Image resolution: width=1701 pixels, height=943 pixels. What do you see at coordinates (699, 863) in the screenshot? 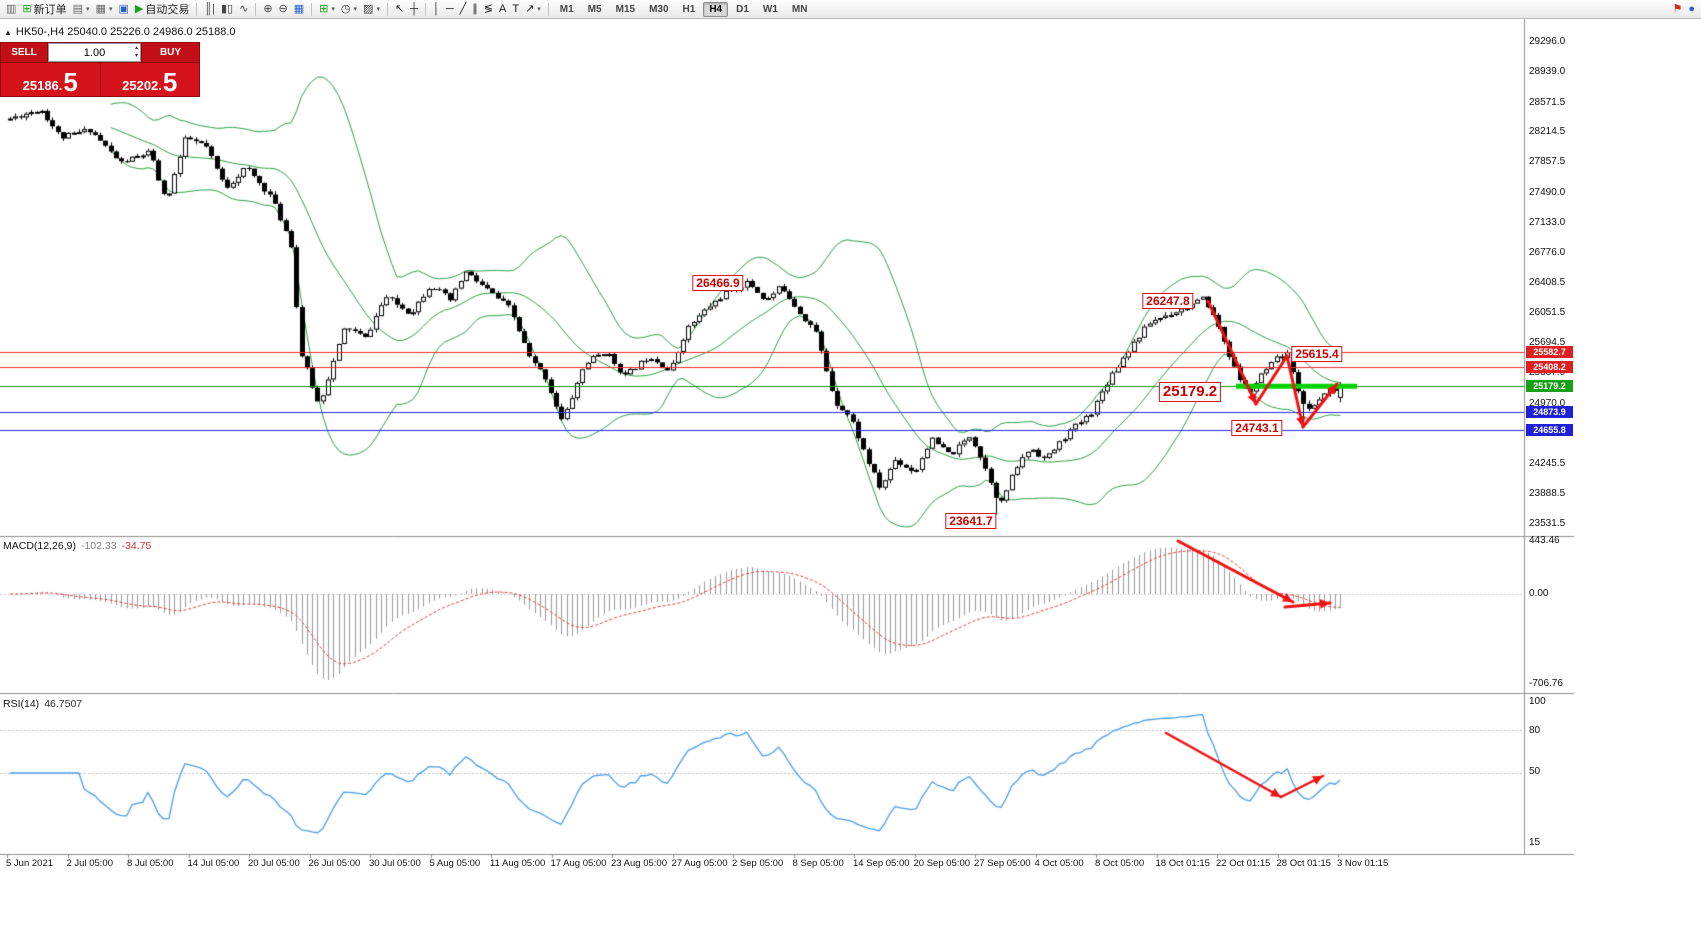
I see `time-axis-label: 27 Aug 05:00` at bounding box center [699, 863].